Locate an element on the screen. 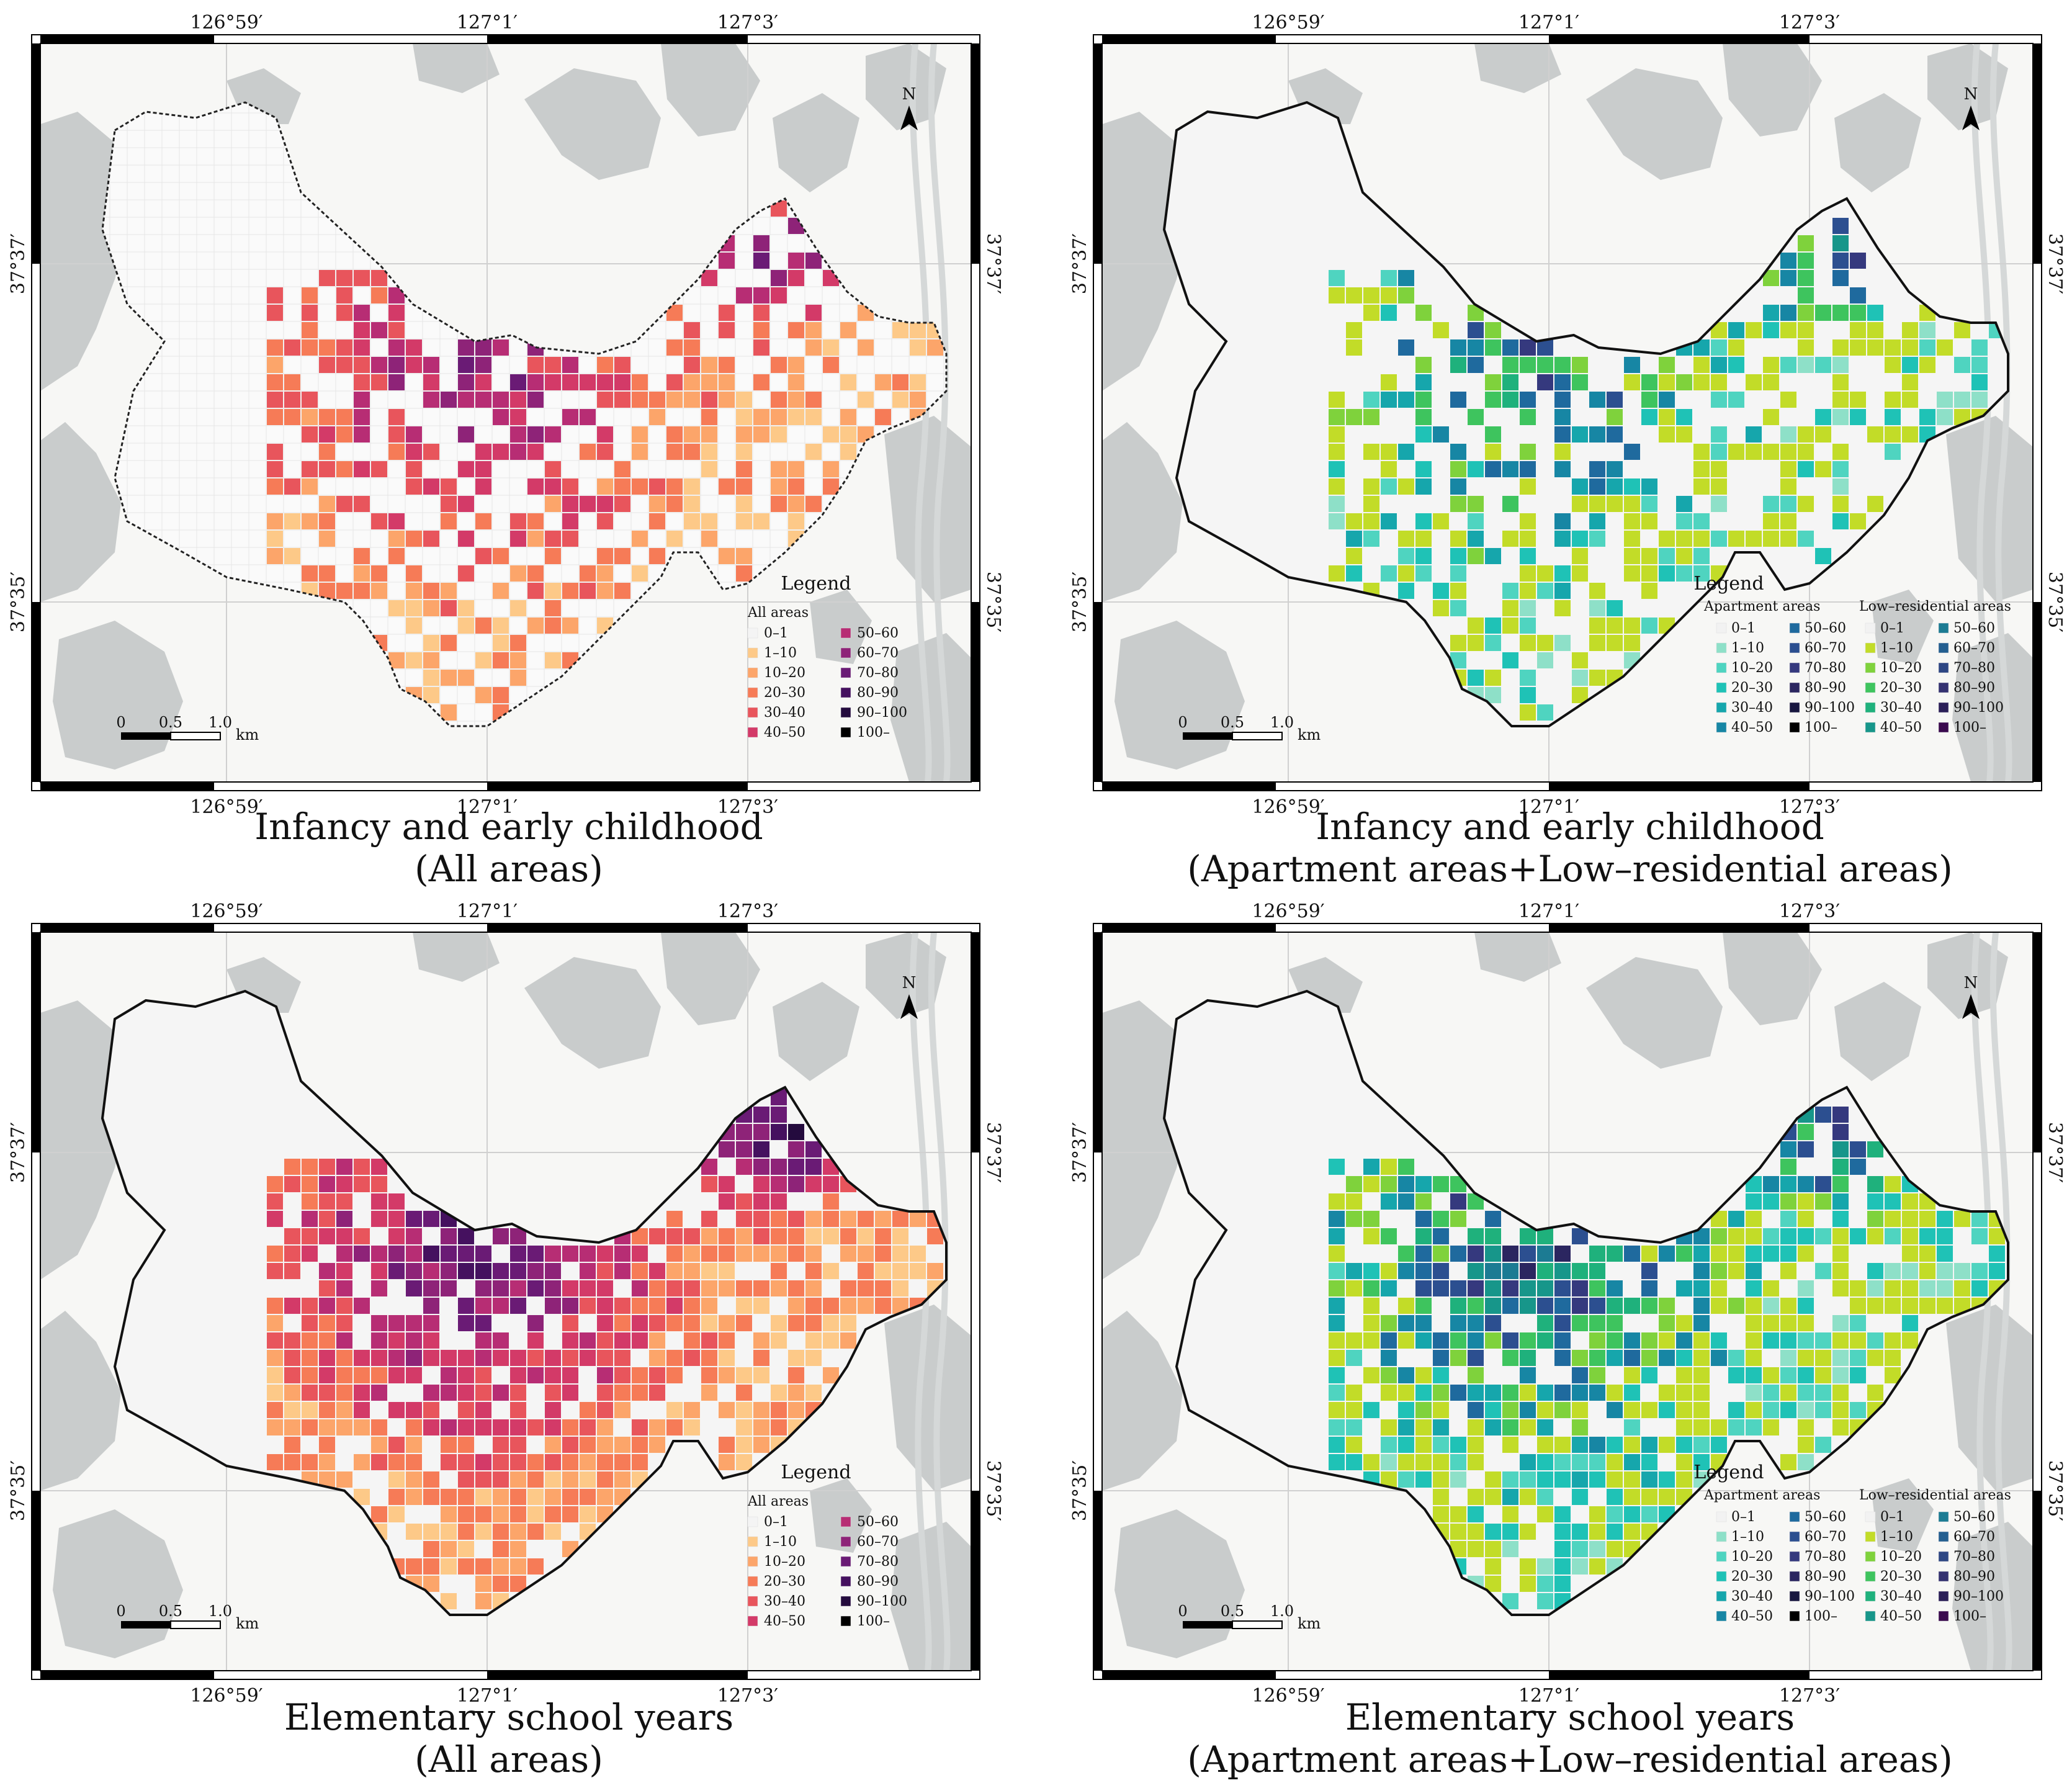 This screenshot has width=2072, height=1788. grid-cells is located at coordinates (605, 1349).